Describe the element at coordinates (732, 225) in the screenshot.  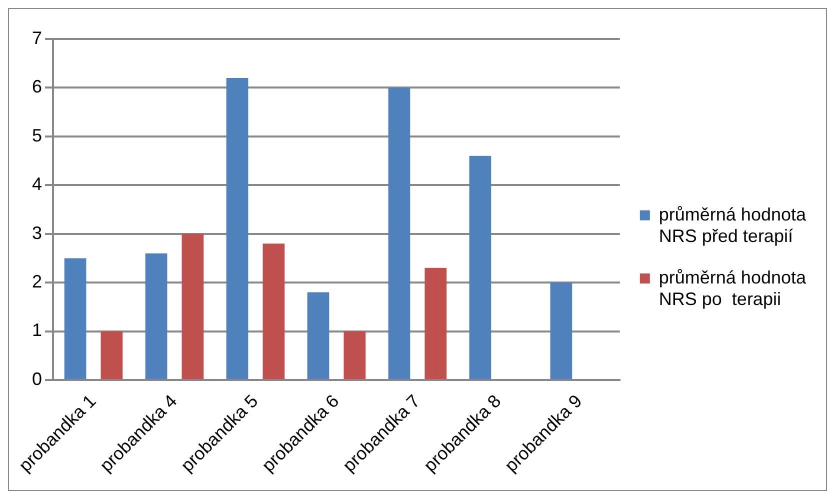
I see `legend-label: průměrná hodnota NRS před terapií` at that location.